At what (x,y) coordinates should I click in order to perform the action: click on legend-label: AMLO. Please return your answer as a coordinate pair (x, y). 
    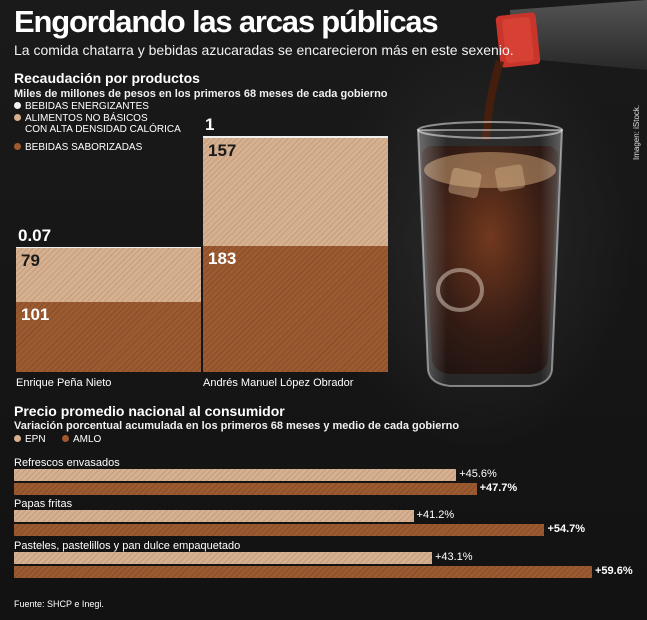
    Looking at the image, I should click on (87, 439).